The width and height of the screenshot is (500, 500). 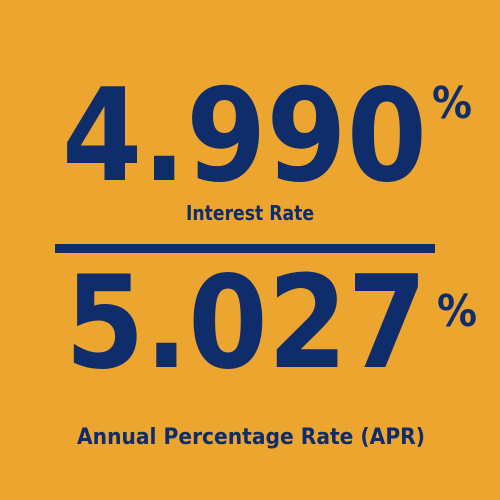 What do you see at coordinates (452, 103) in the screenshot?
I see `interest-rate-symbol: %` at bounding box center [452, 103].